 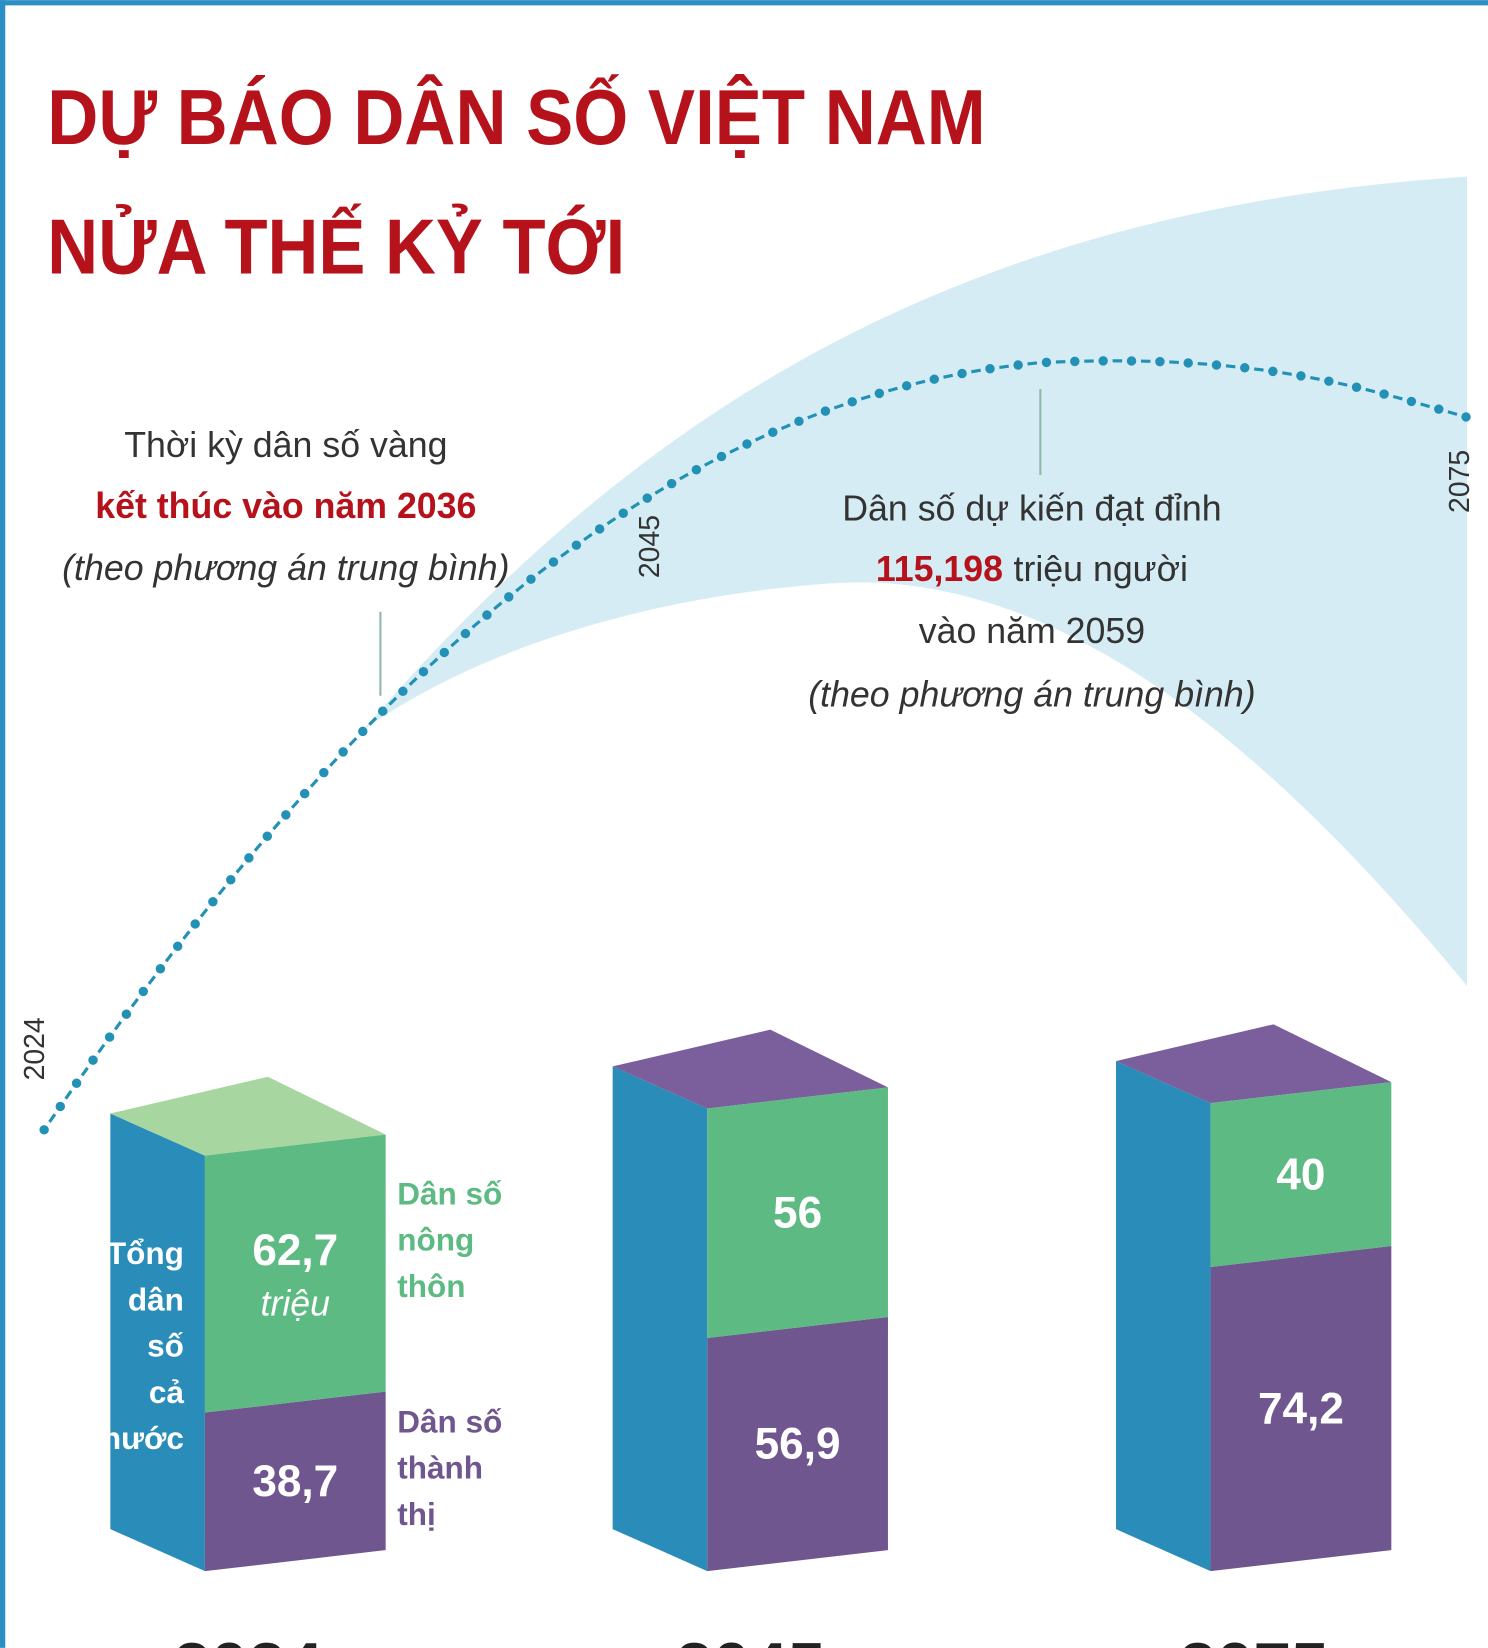 What do you see at coordinates (167, 1392) in the screenshot?
I see `total-label: cả` at bounding box center [167, 1392].